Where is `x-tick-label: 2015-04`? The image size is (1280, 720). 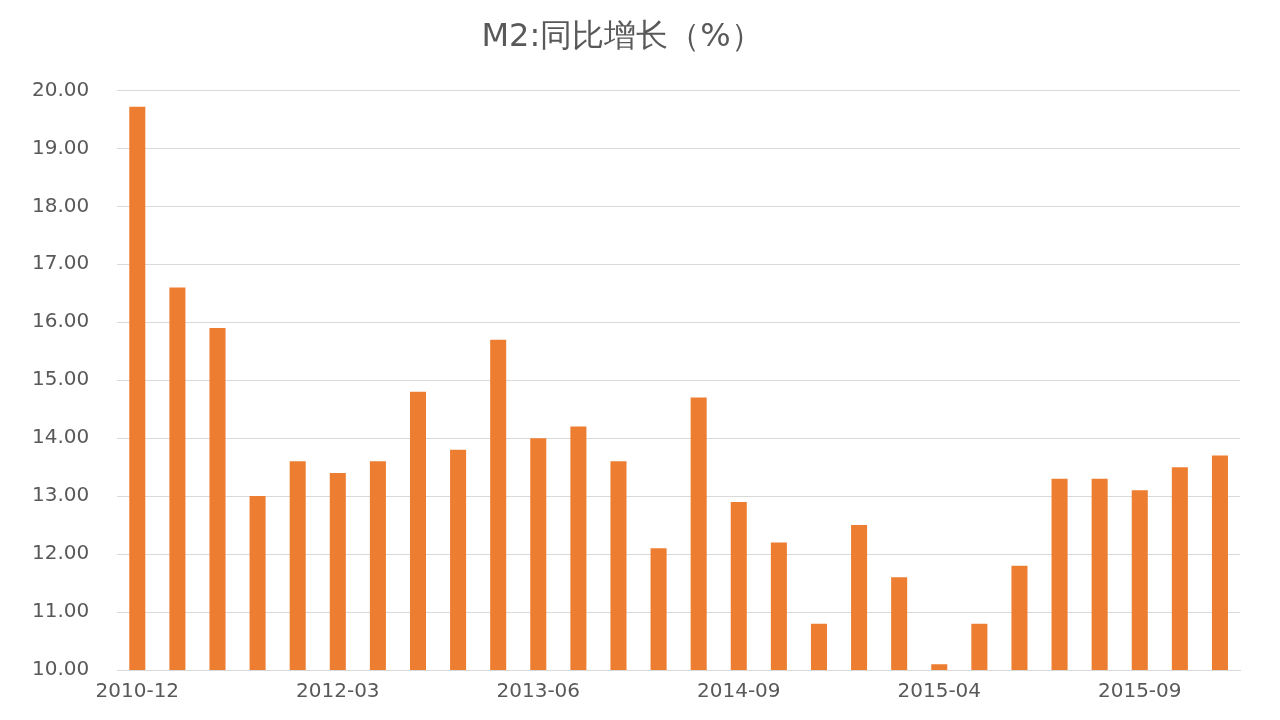 x-tick-label: 2015-04 is located at coordinates (939, 690).